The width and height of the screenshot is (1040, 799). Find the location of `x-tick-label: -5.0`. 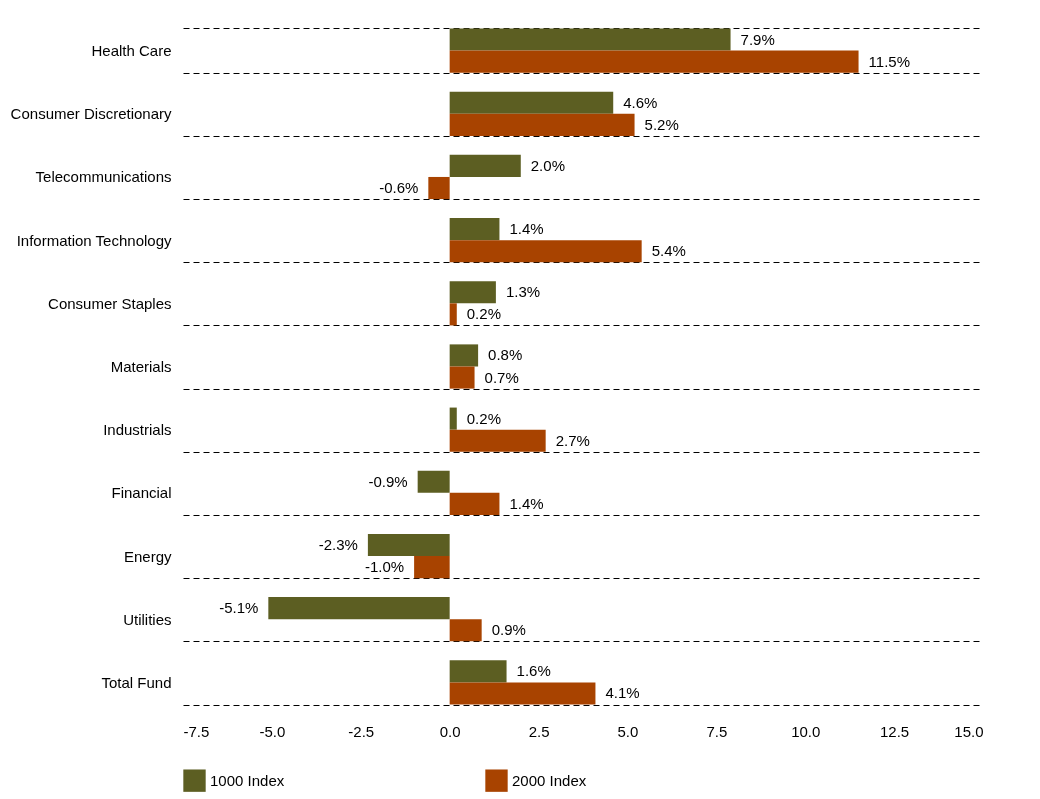

x-tick-label: -5.0 is located at coordinates (272, 731).